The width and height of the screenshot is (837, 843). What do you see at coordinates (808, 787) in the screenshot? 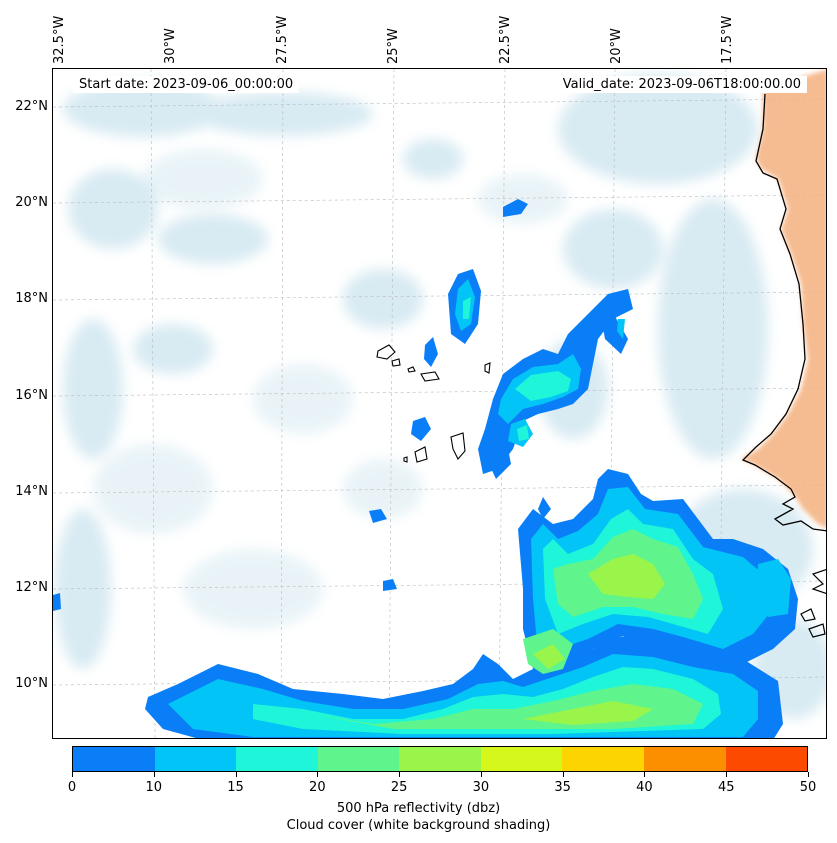
I see `colorbar-tick-label: 50` at bounding box center [808, 787].